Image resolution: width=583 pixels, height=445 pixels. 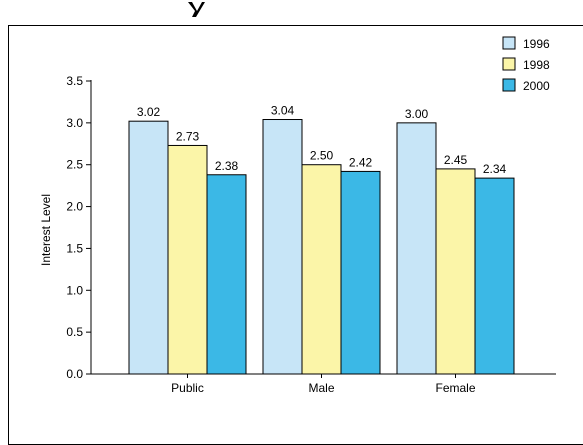 I want to click on data-label: 3.00, so click(x=417, y=114).